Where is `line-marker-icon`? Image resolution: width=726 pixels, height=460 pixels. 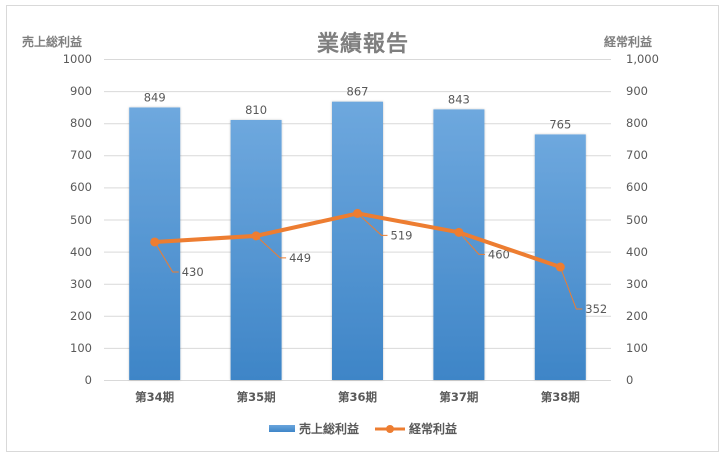
line-marker-icon is located at coordinates (390, 428).